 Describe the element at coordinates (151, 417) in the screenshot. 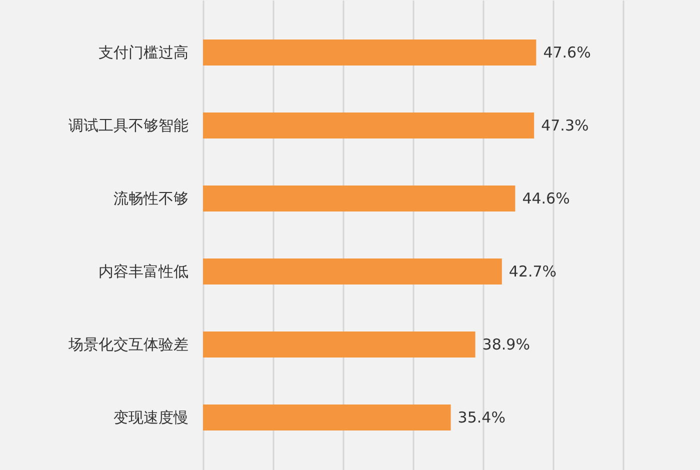

I see `y-tick-label: 变现速度慢` at that location.